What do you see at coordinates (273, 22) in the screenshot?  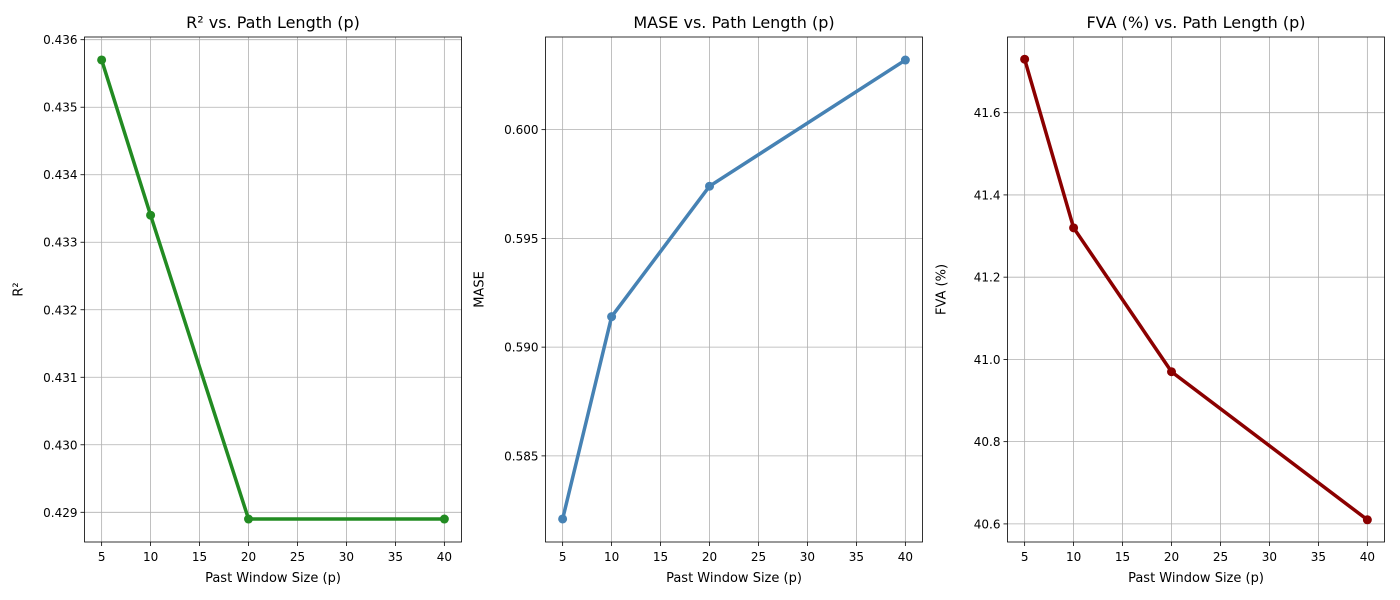 I see `chart-title: R² vs. Path Length (p)` at bounding box center [273, 22].